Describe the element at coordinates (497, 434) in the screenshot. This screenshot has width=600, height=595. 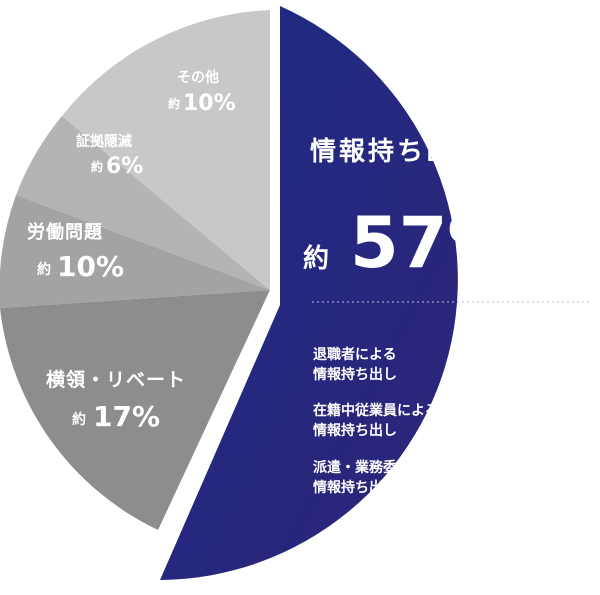
I see `breakdown-prefix-1: 約` at that location.